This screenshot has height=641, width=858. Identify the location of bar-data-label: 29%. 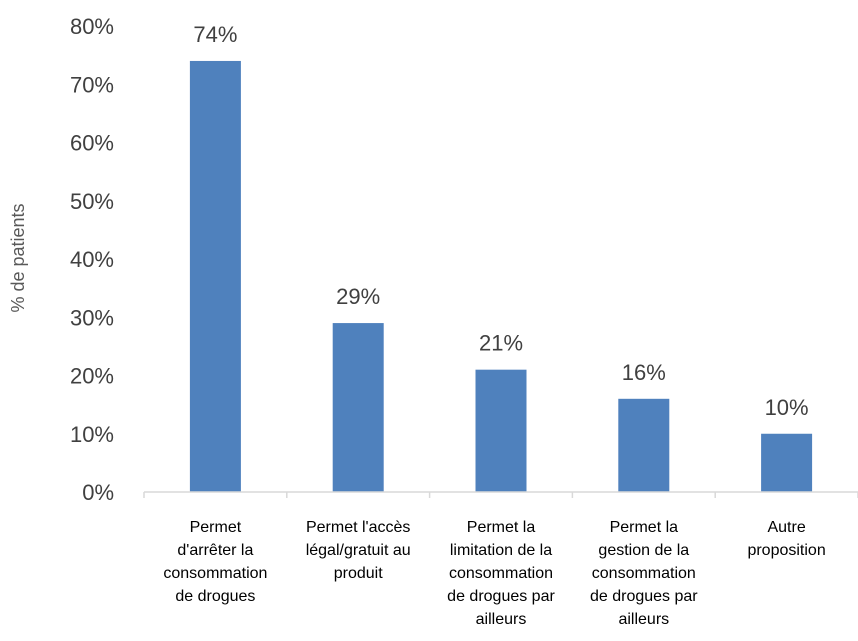
(358, 296).